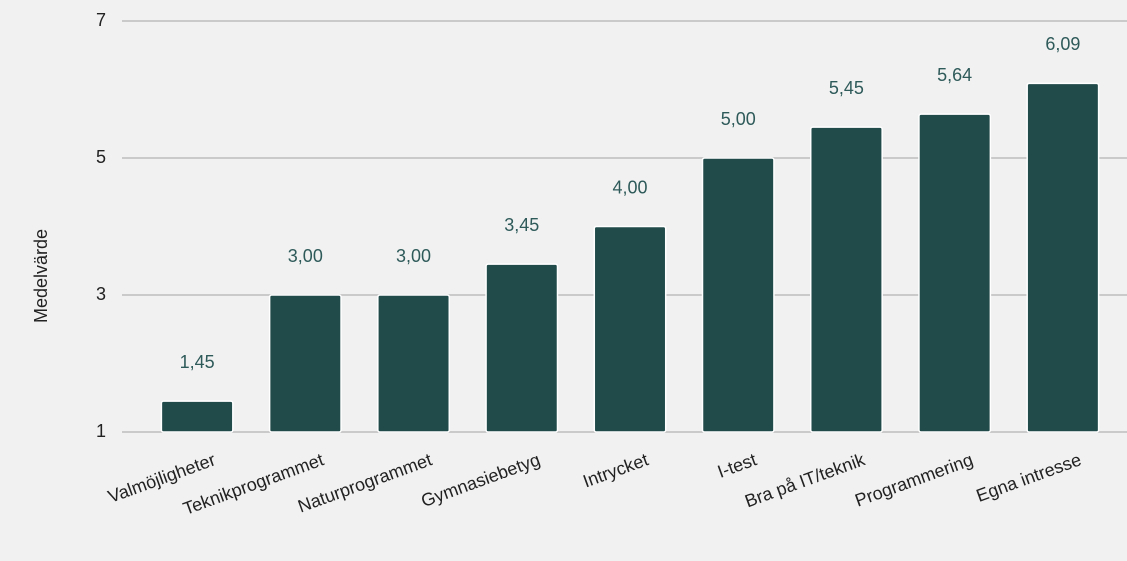 The height and width of the screenshot is (561, 1127). What do you see at coordinates (480, 480) in the screenshot?
I see `x-tick-label: Gymnasiebetyg` at bounding box center [480, 480].